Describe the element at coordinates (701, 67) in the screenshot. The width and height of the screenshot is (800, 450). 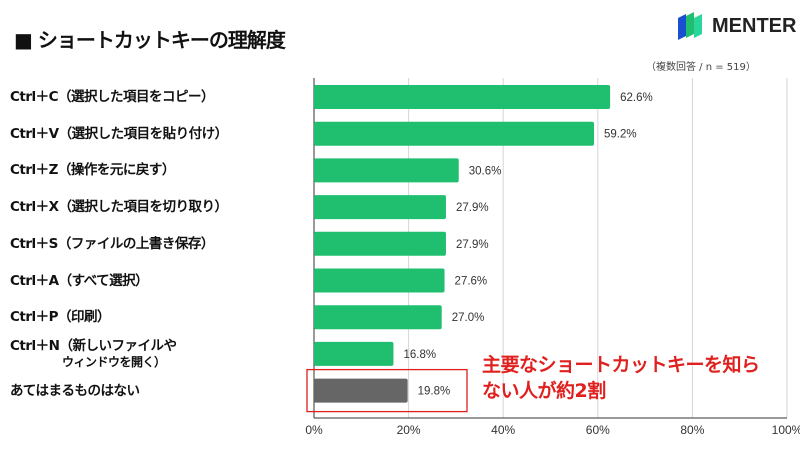
I see `sample-note: （複数回答 / n = 519）` at that location.